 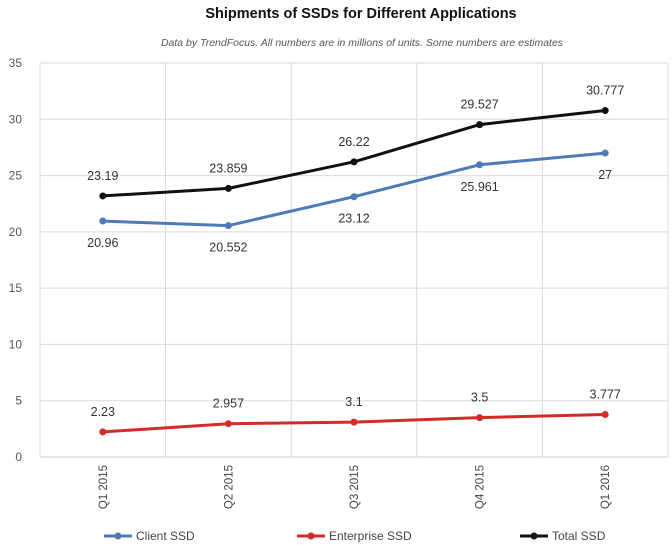 I want to click on data-label: 3.777, so click(x=605, y=394).